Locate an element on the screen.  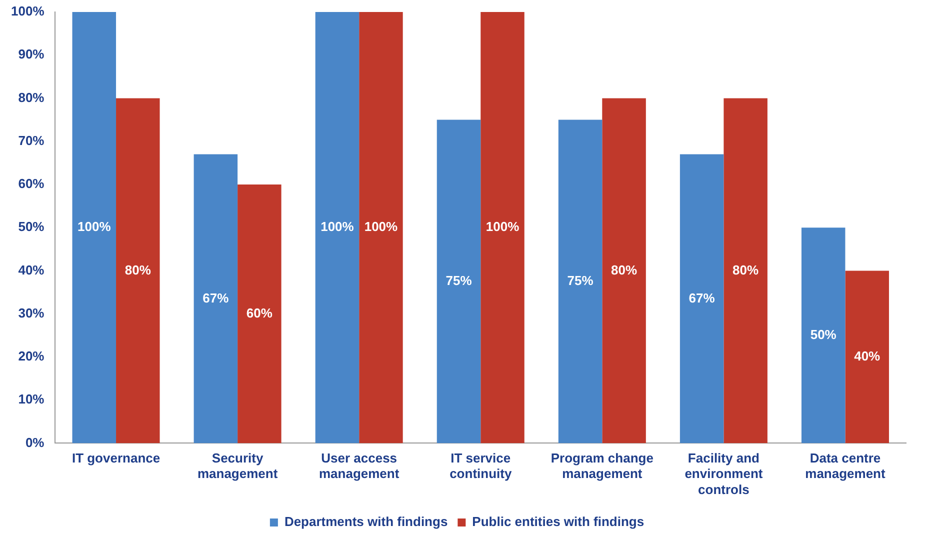
x-tick-label: Facility and environment controls is located at coordinates (724, 473).